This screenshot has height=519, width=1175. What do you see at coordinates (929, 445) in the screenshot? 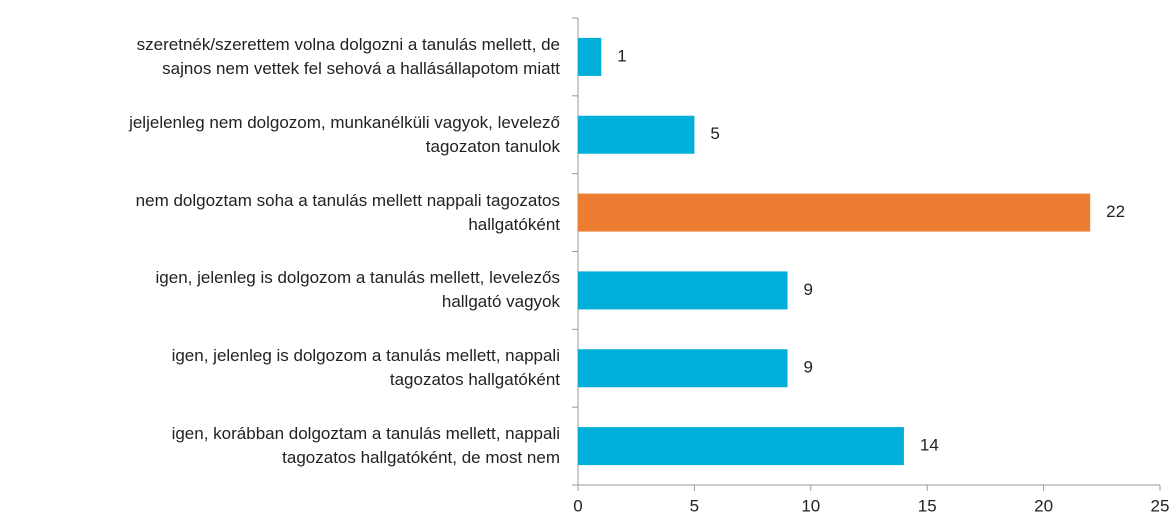
I see `data-label: 14` at bounding box center [929, 445].